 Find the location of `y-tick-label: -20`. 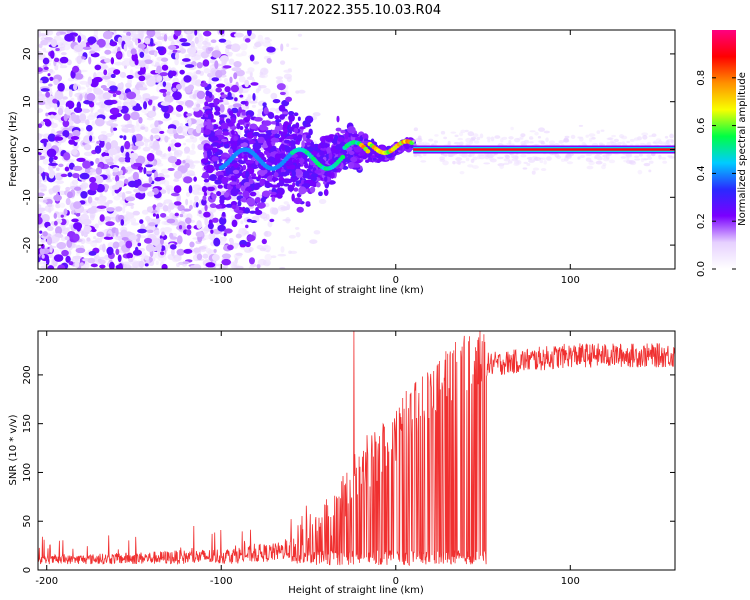

y-tick-label: -20 is located at coordinates (27, 245).